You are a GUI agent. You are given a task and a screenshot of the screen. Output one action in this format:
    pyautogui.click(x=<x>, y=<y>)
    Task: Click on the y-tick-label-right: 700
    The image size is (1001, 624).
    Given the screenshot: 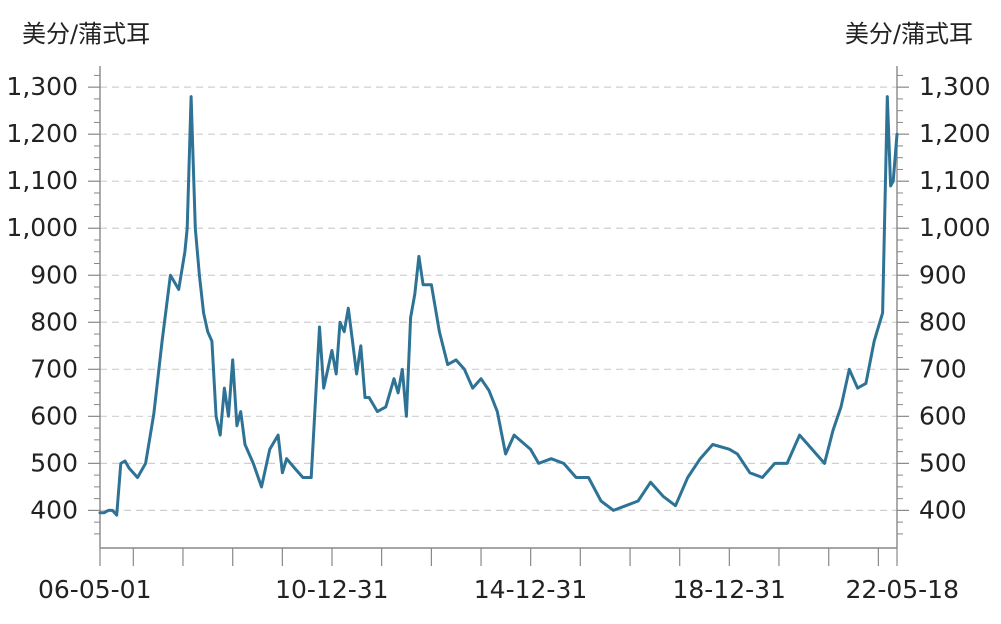 What is the action you would take?
    pyautogui.click(x=943, y=368)
    